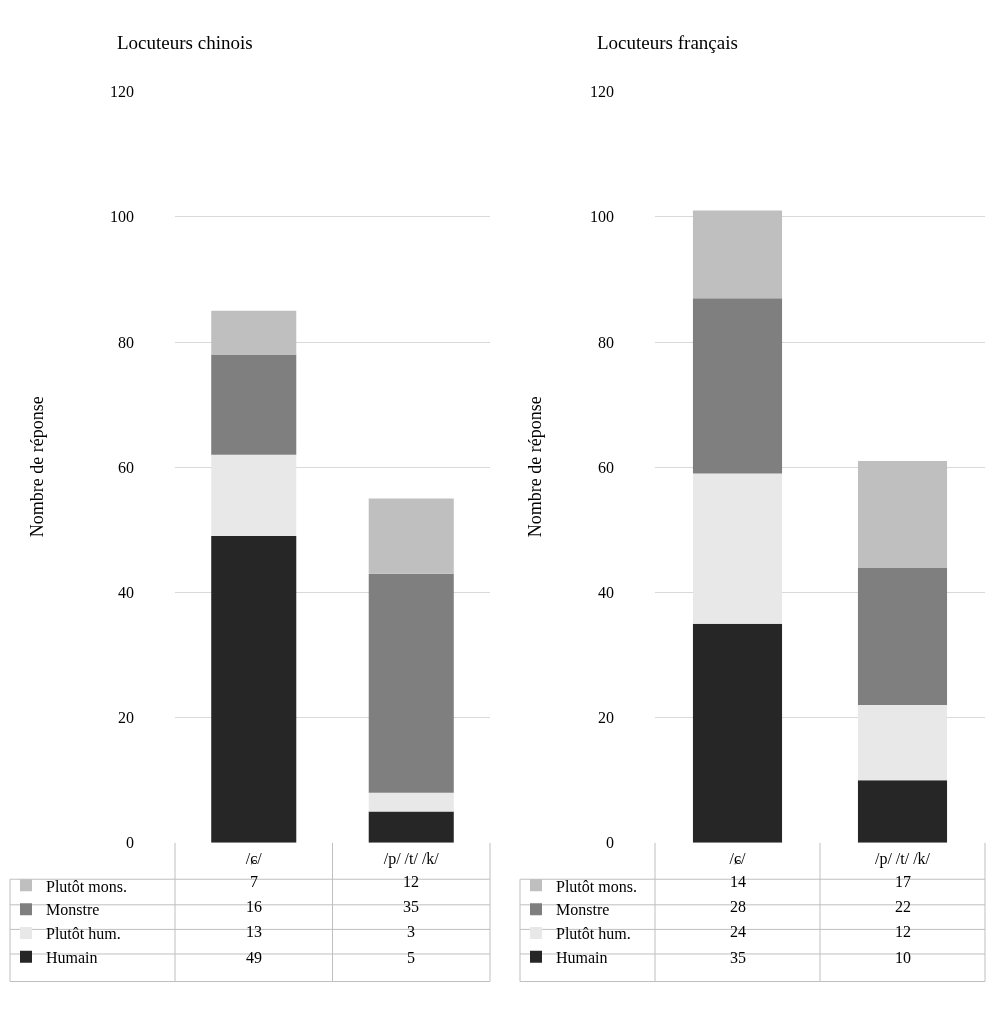 This screenshot has width=1008, height=1021. Describe the element at coordinates (738, 931) in the screenshot. I see `data-label: 24` at that location.